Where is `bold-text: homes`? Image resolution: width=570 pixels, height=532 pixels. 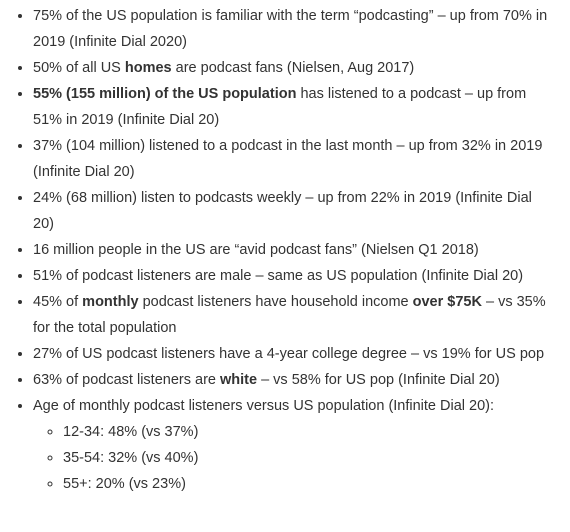
bold-text: homes is located at coordinates (148, 68).